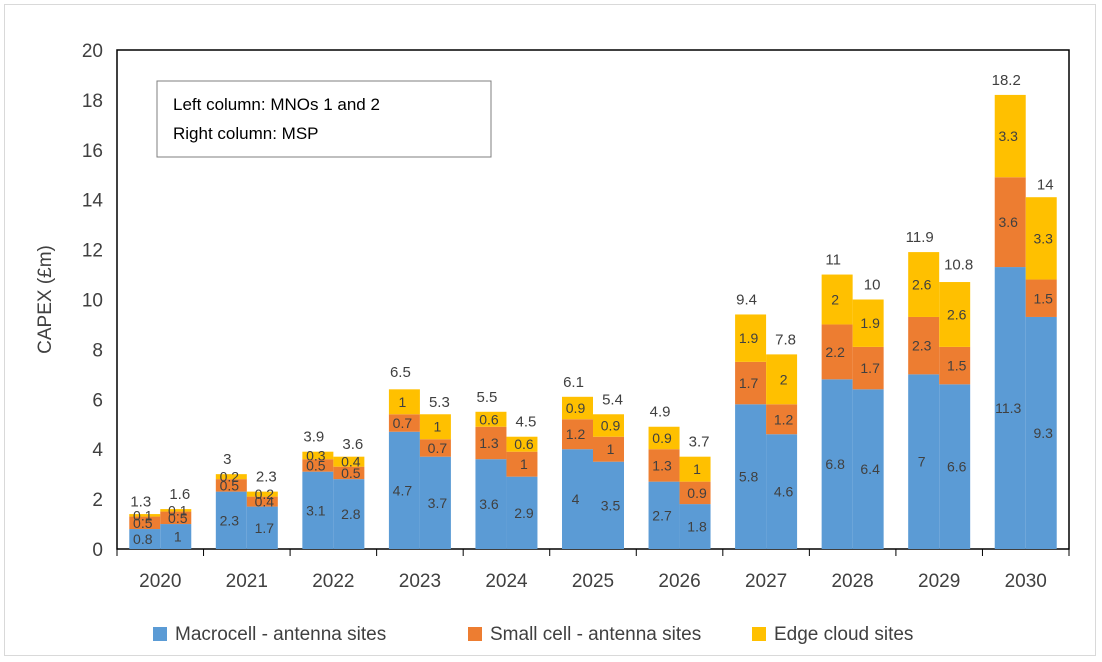  What do you see at coordinates (785, 339) in the screenshot?
I see `total-label: 7.8` at bounding box center [785, 339].